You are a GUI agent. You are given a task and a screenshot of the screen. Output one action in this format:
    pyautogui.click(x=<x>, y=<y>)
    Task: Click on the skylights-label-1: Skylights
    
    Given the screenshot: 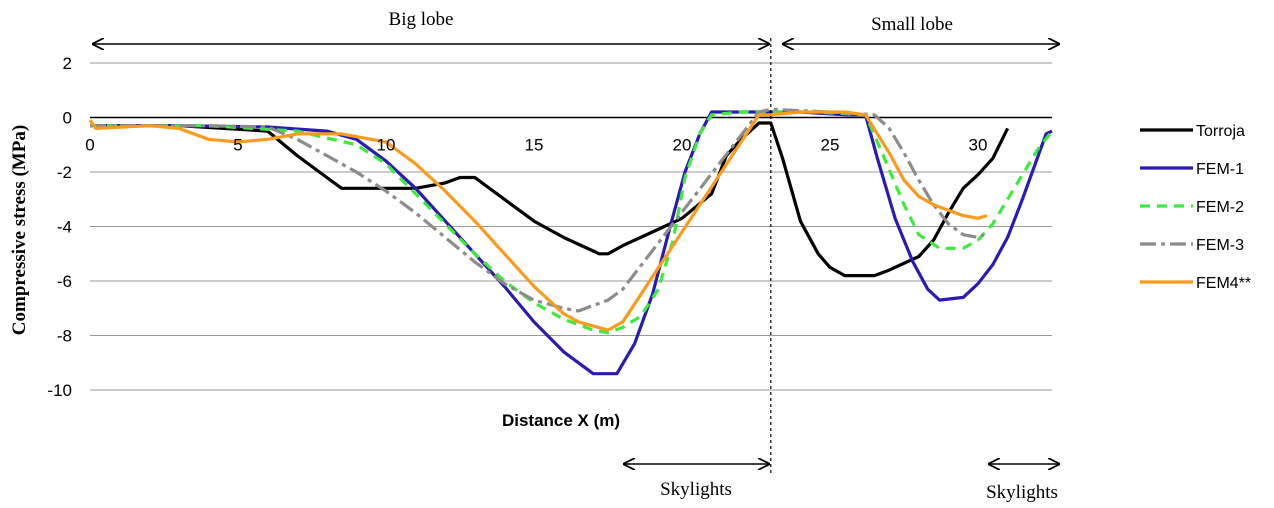 What is the action you would take?
    pyautogui.click(x=696, y=489)
    